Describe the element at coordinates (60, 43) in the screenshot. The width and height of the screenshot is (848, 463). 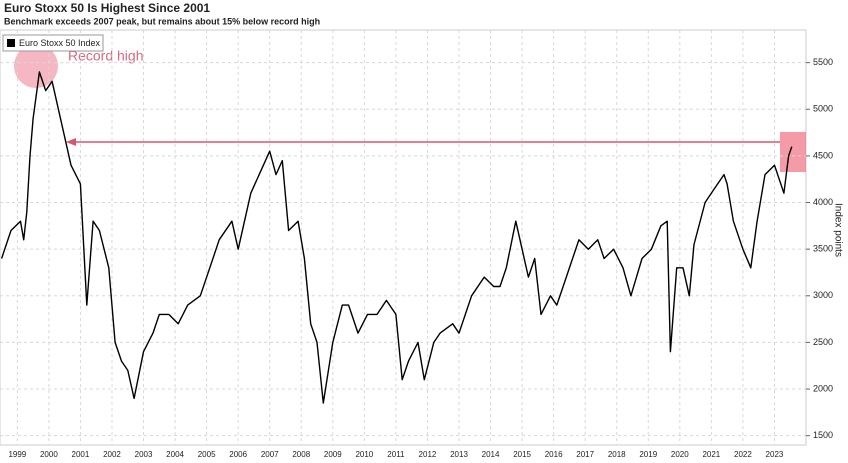
I see `legend-label: Euro Stoxx 50 Index` at that location.